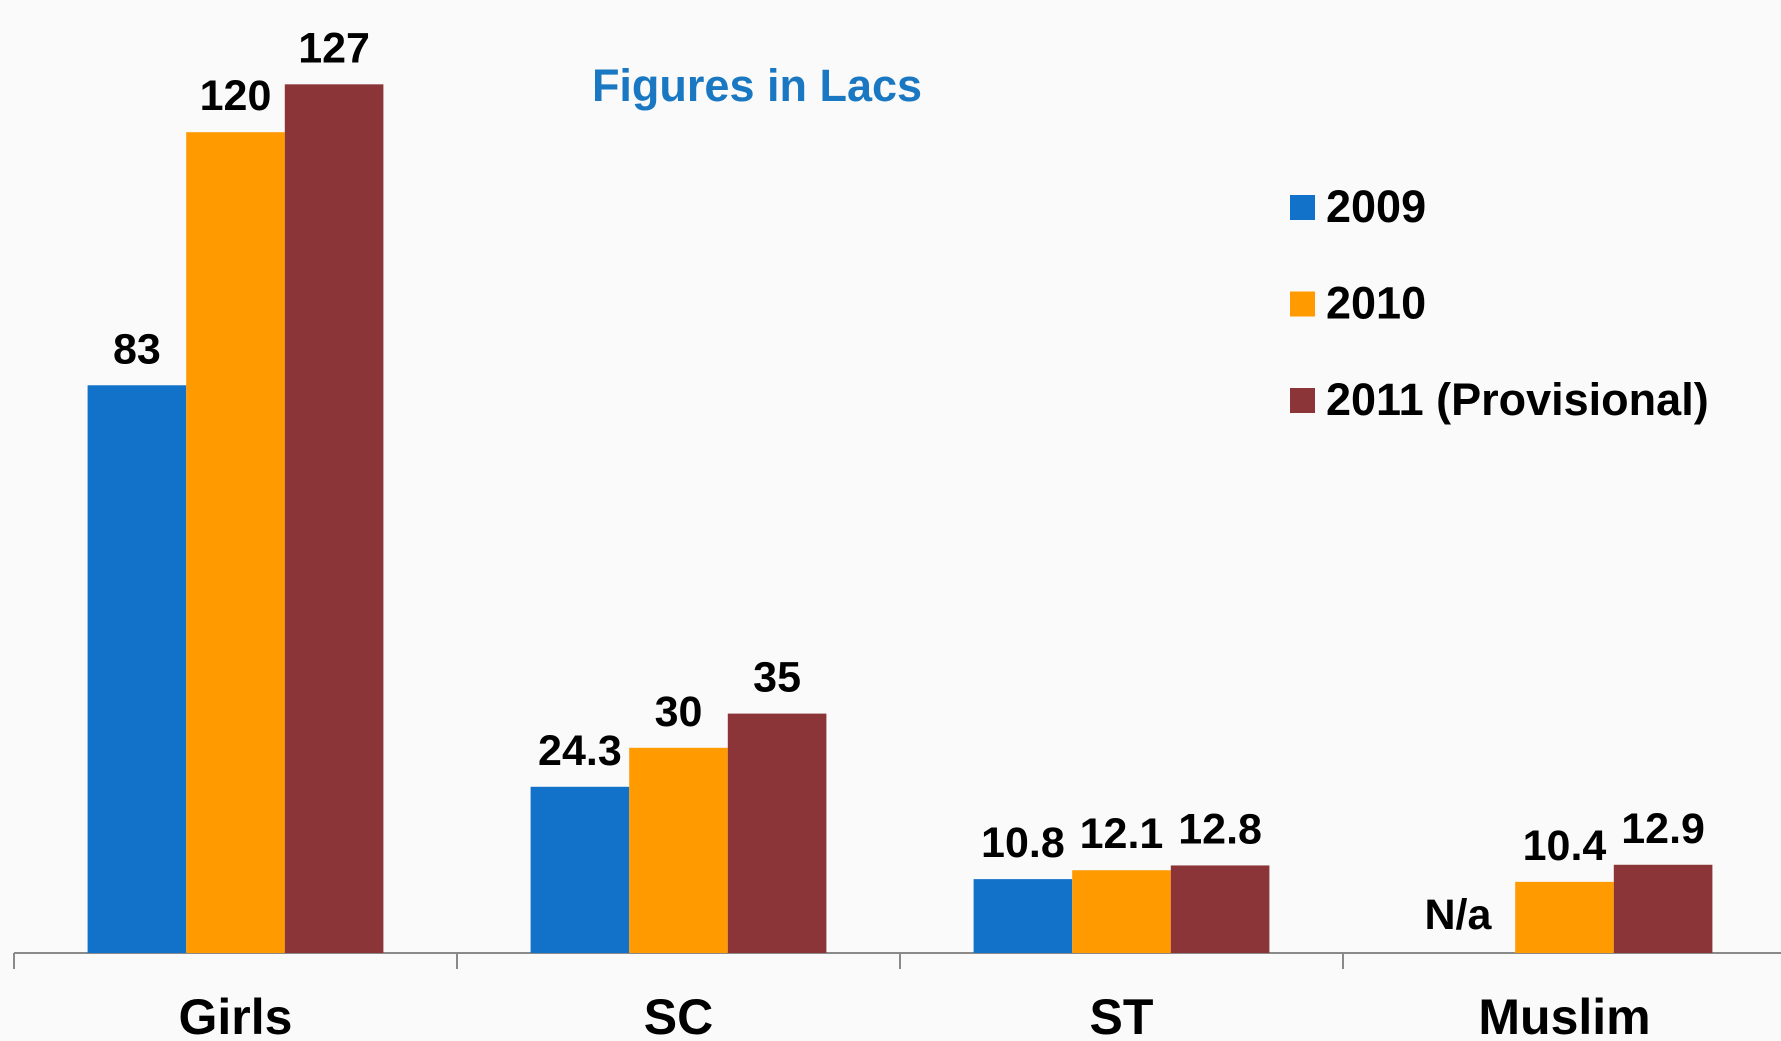 This screenshot has width=1781, height=1041. I want to click on legend-label: 2009, so click(1376, 206).